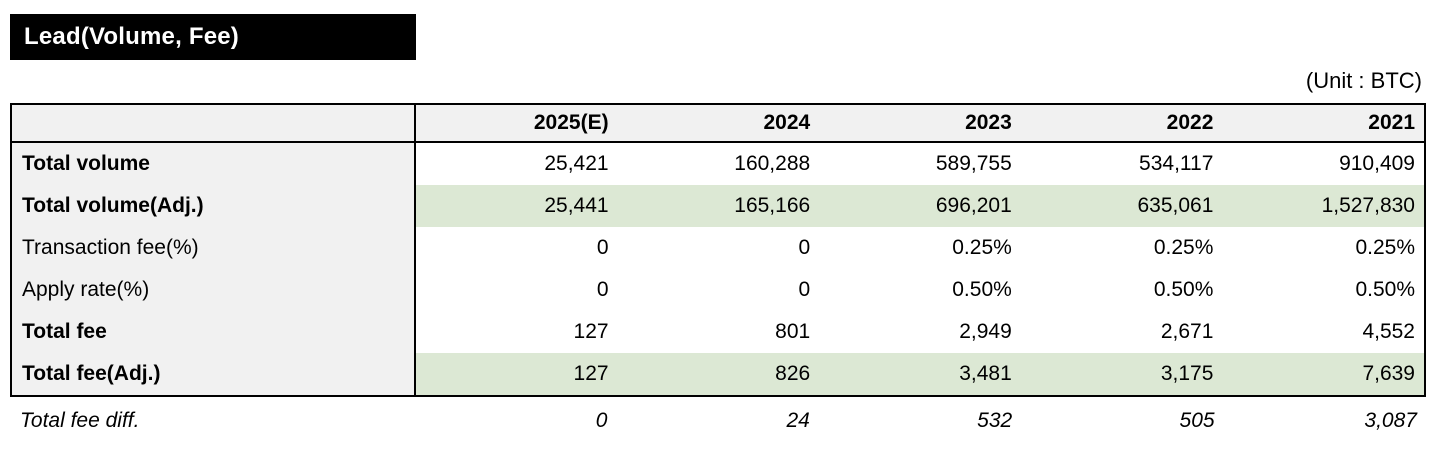 This screenshot has width=1448, height=462. Describe the element at coordinates (793, 331) in the screenshot. I see `table-cell: 801` at that location.